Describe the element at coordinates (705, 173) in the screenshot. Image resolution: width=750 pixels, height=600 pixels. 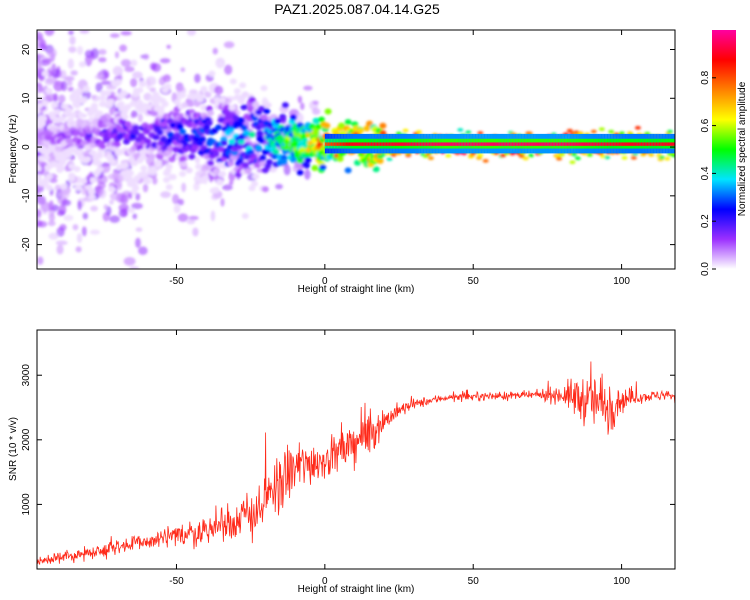
I see `colorbar-tick-label: 0.4` at that location.